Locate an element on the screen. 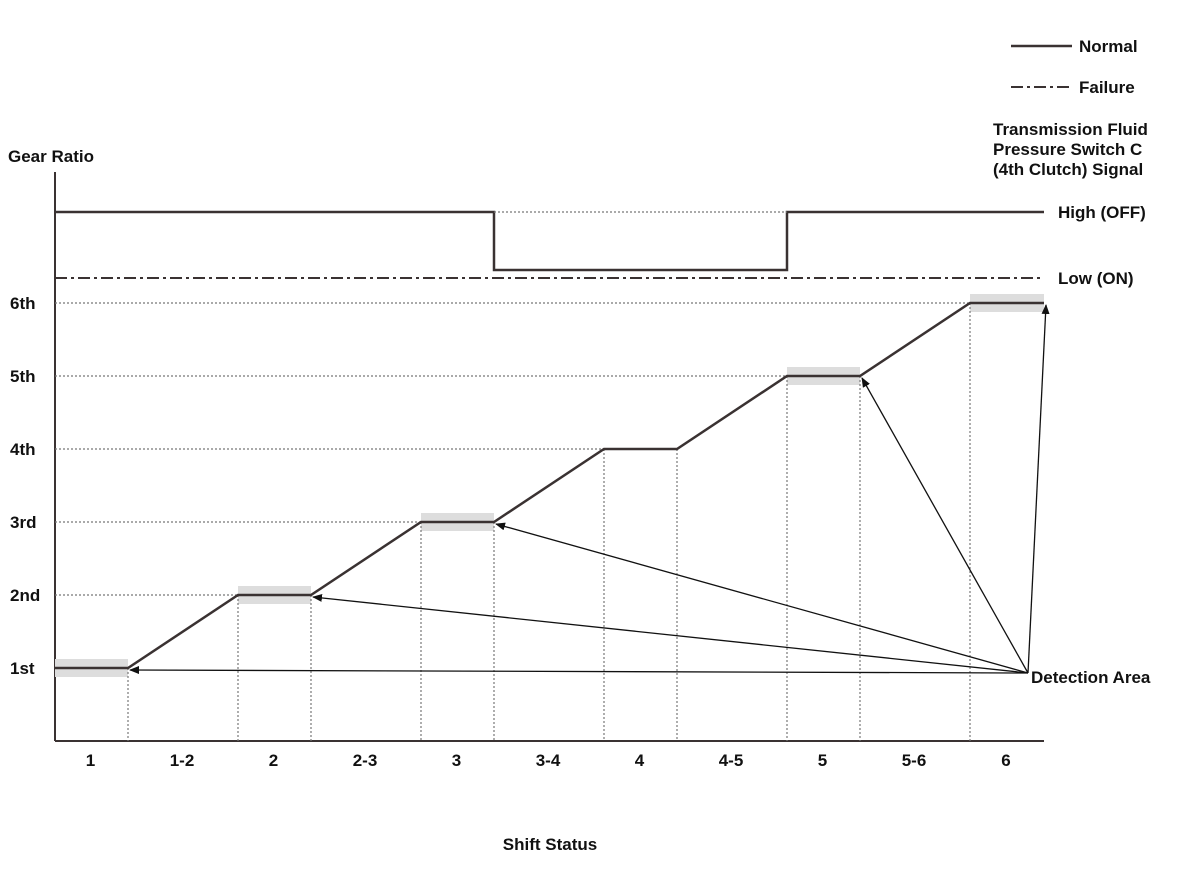 This screenshot has height=874, width=1199. x-tick-label: 3-4 is located at coordinates (548, 760).